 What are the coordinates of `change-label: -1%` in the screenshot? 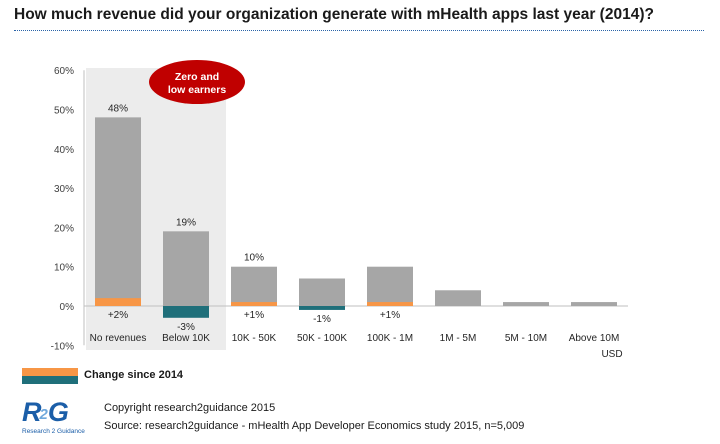 It's located at (322, 319).